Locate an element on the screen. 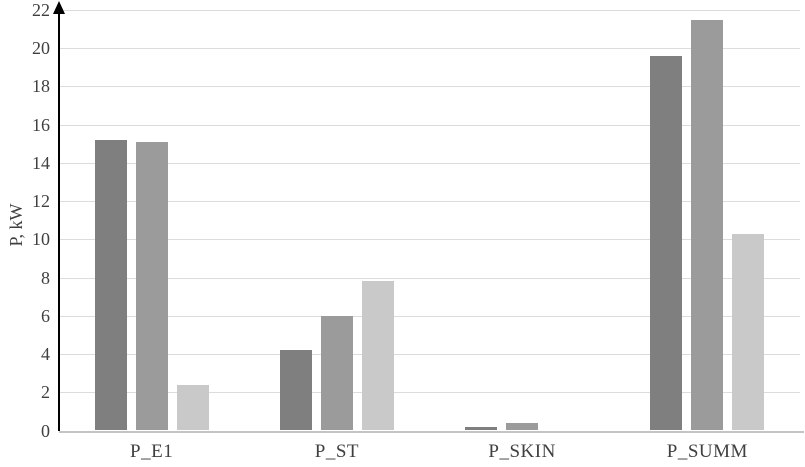 The image size is (805, 467). y-tick-label: 10 is located at coordinates (41, 239).